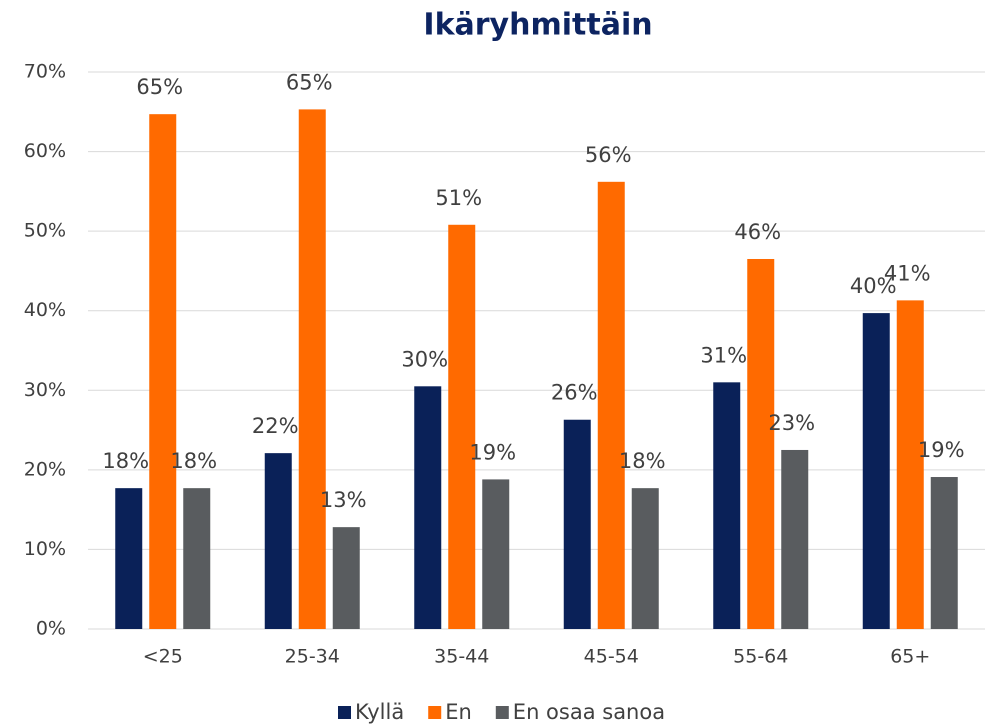 This screenshot has height=727, width=999. I want to click on x-tick-label: 55-64, so click(760, 657).